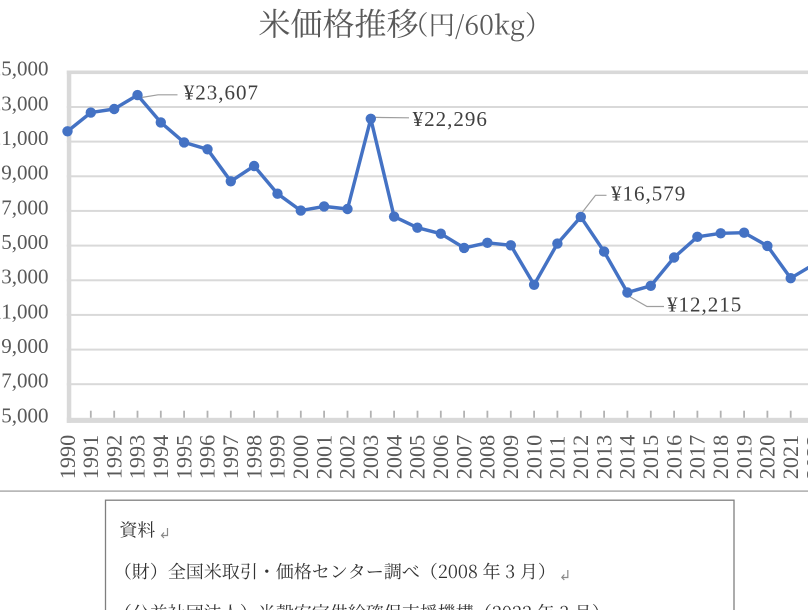 This screenshot has height=610, width=808. What do you see at coordinates (450, 119) in the screenshot?
I see `svg-text: ¥22,296` at bounding box center [450, 119].